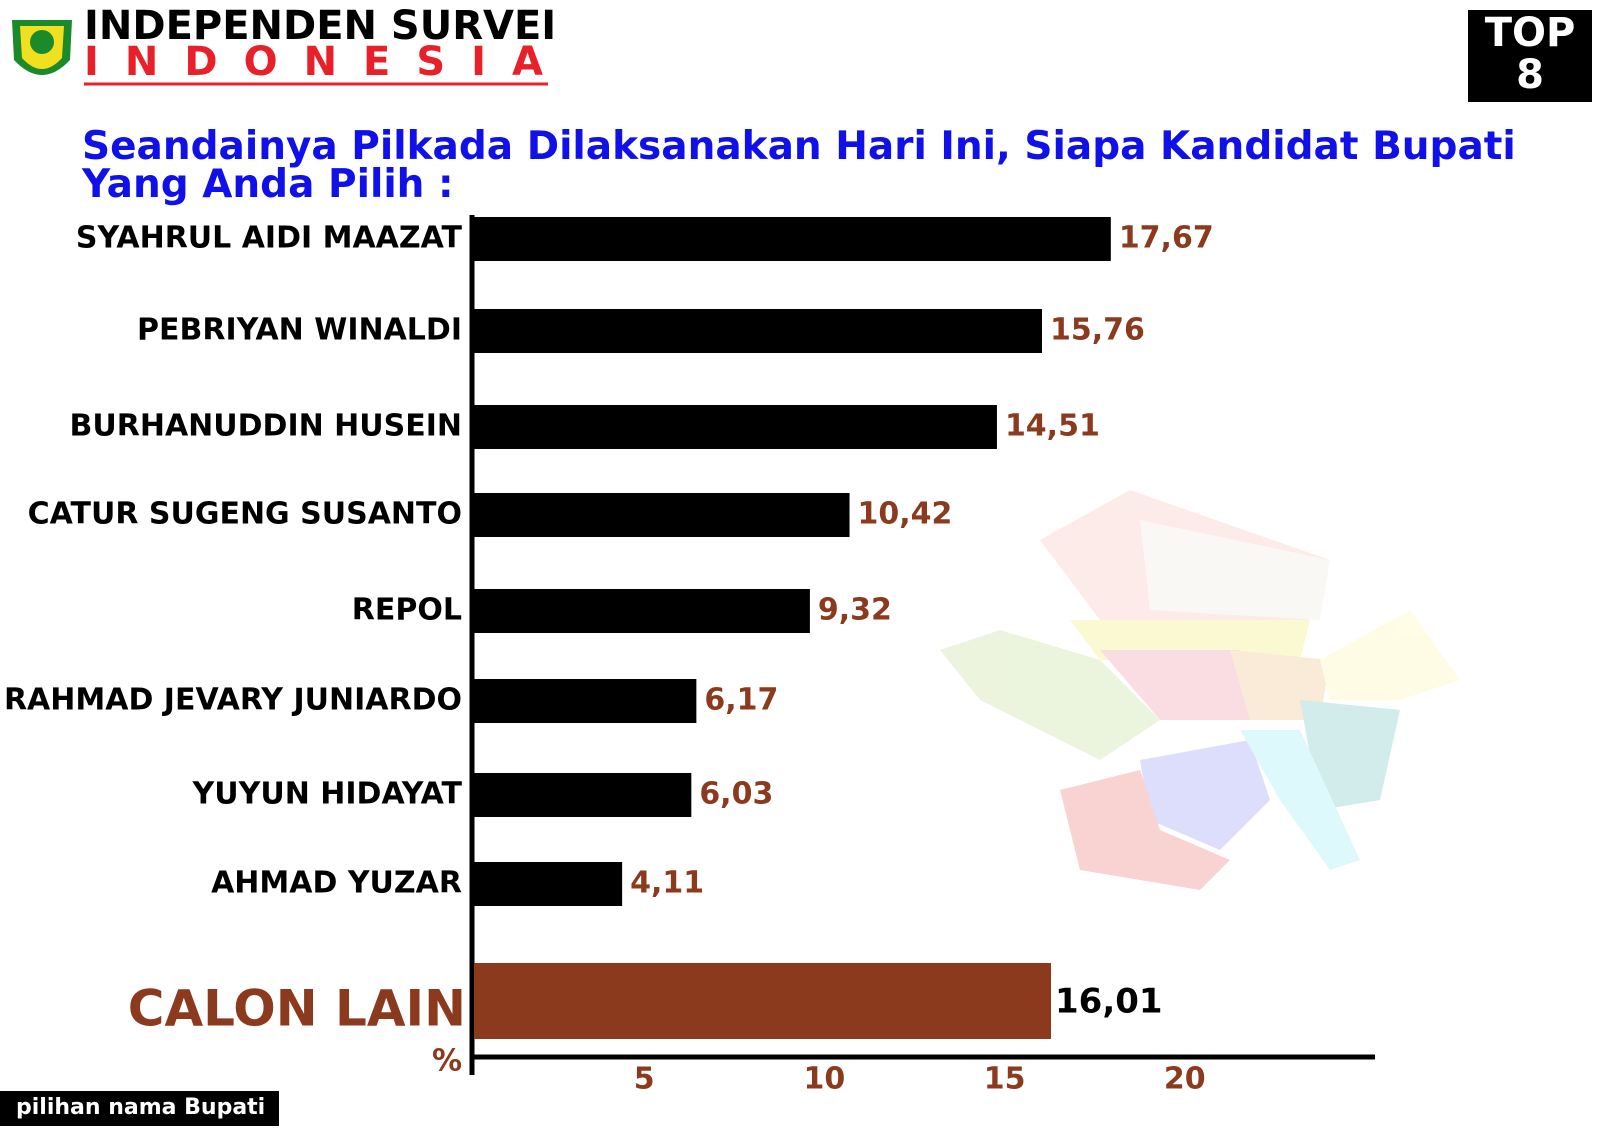  What do you see at coordinates (1166, 238) in the screenshot?
I see `value-label: 17,67` at bounding box center [1166, 238].